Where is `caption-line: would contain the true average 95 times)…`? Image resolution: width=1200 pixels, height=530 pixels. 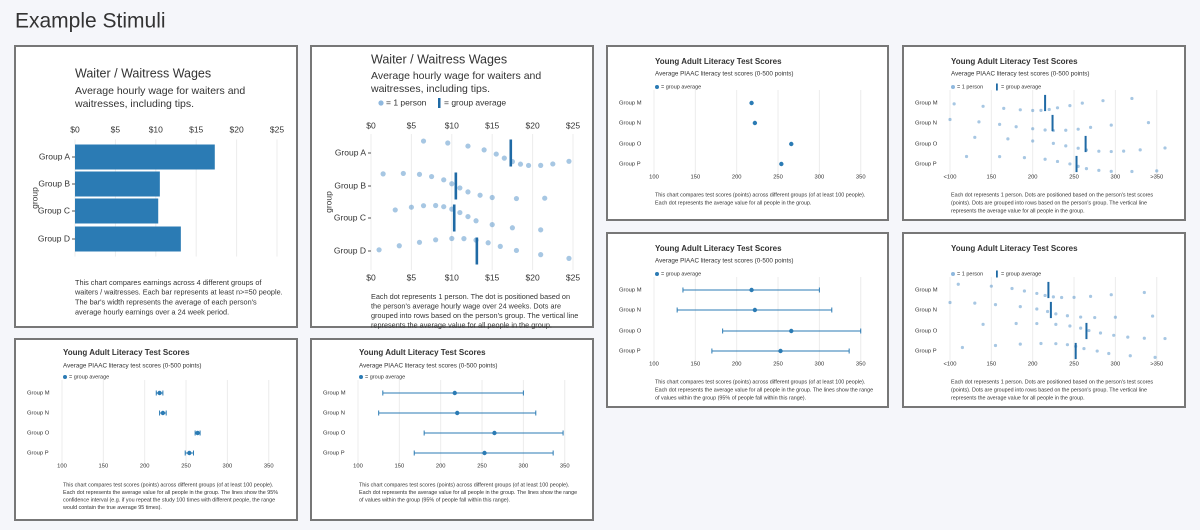 caption-line: would contain the true average 95 times)… is located at coordinates (112, 508).